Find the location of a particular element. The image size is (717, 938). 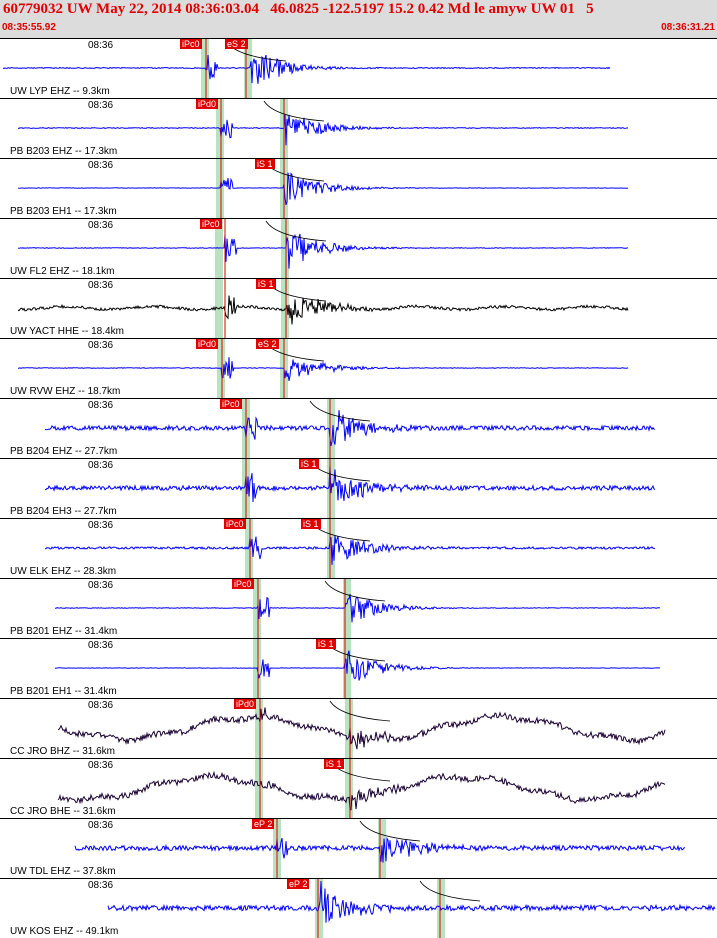

station-label: PB B203 EHZ -- 17.3km is located at coordinates (64, 151).